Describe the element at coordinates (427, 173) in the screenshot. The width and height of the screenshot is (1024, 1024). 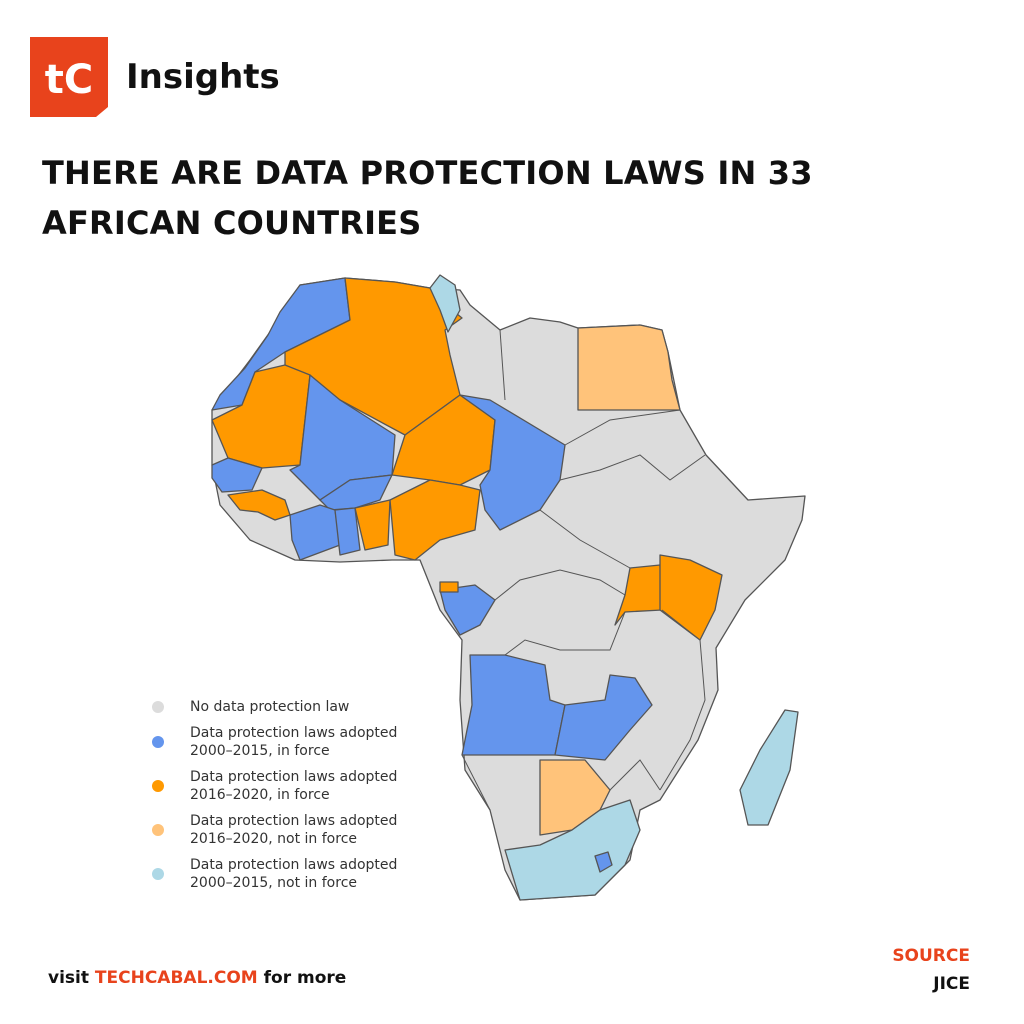
I see `headline-line-1: THERE ARE DATA PROTECTION LAWS IN 33` at that location.